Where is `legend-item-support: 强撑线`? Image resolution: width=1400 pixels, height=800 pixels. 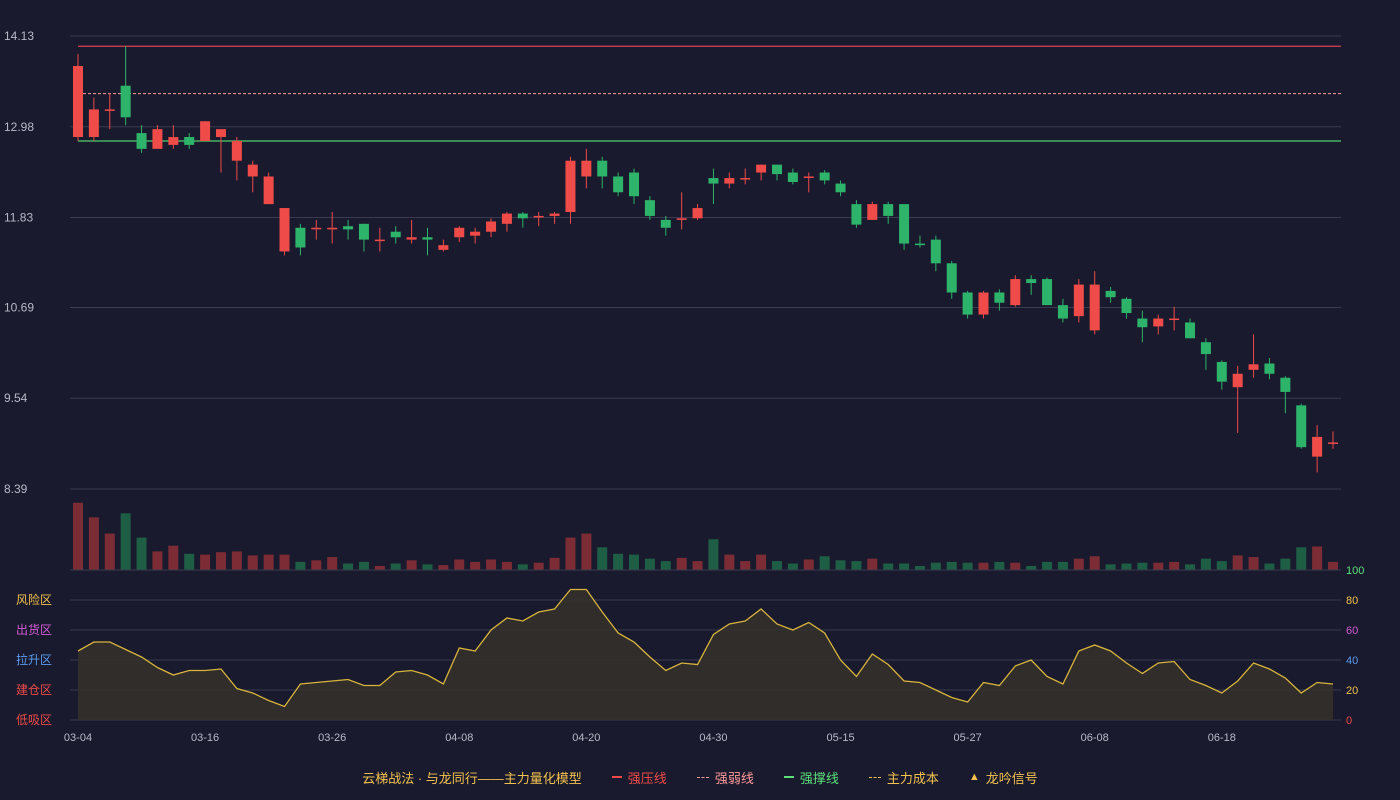 legend-item-support: 强撑线 is located at coordinates (811, 777).